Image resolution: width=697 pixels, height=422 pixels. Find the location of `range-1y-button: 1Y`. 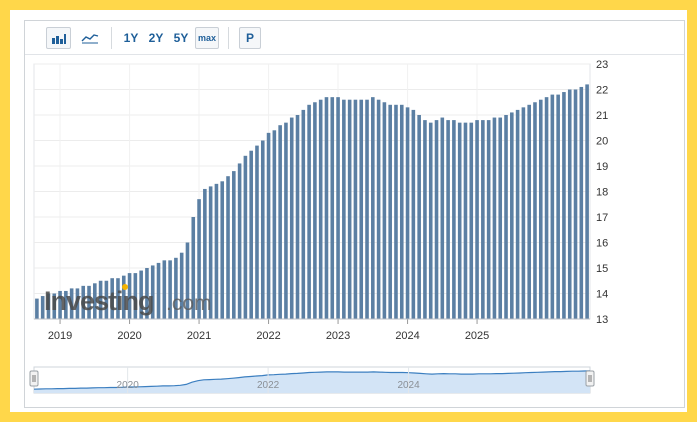

range-1y-button: 1Y is located at coordinates (131, 38).